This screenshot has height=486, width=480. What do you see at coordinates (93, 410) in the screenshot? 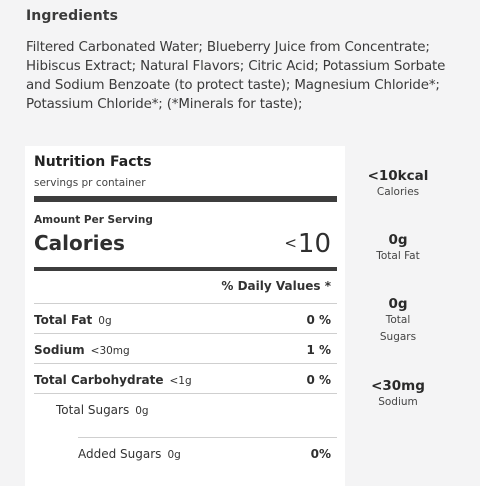
I see `nutrient-label: Total Sugars` at bounding box center [93, 410].